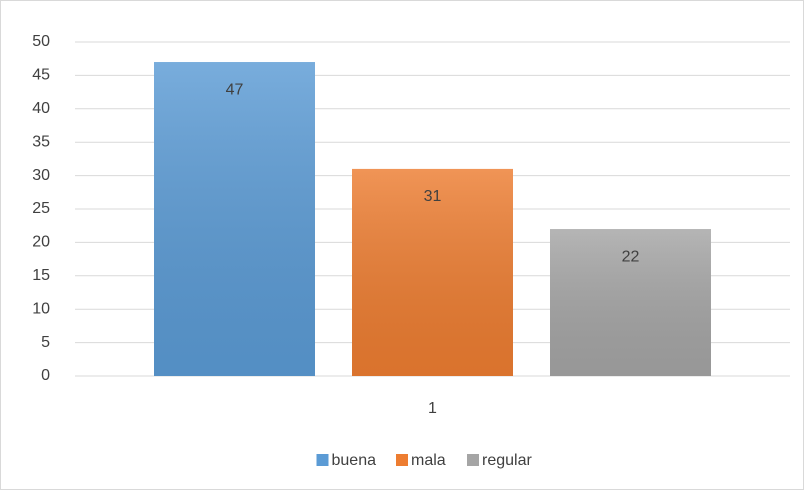  What do you see at coordinates (235, 89) in the screenshot?
I see `data-label: 47` at bounding box center [235, 89].